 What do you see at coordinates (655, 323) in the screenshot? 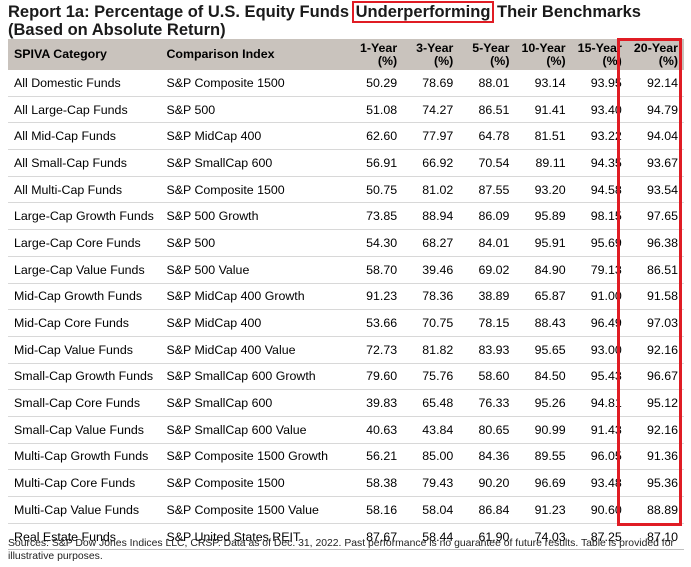
I see `cell-20-year: 97.03` at bounding box center [655, 323].